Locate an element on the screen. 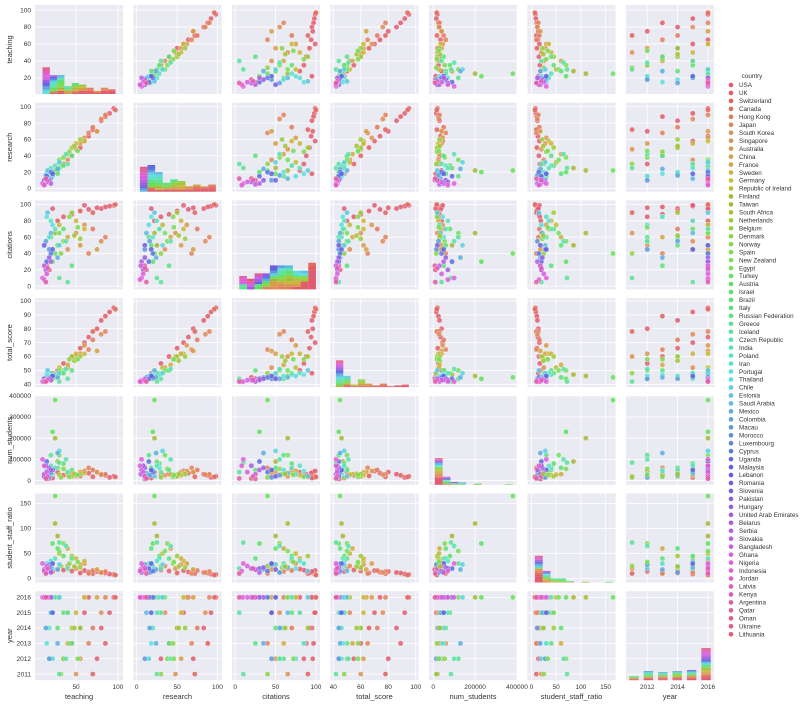 The image size is (800, 715). y-tick-label: 100 is located at coordinates (25, 301).